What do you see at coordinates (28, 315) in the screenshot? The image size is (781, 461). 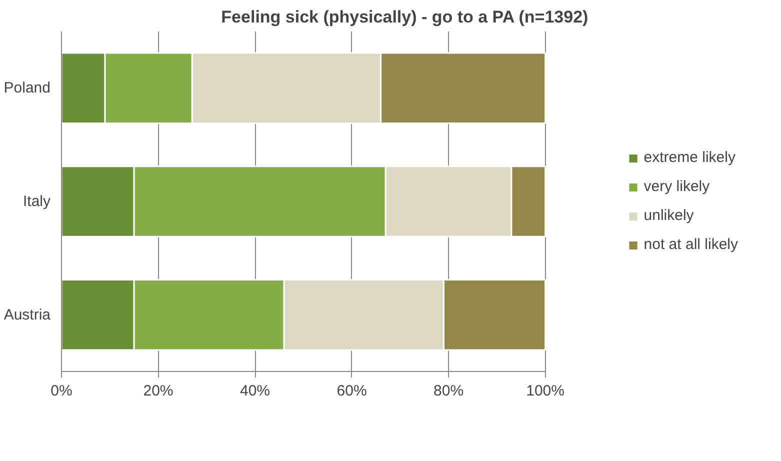 I see `y-tick-label: Austria` at bounding box center [28, 315].